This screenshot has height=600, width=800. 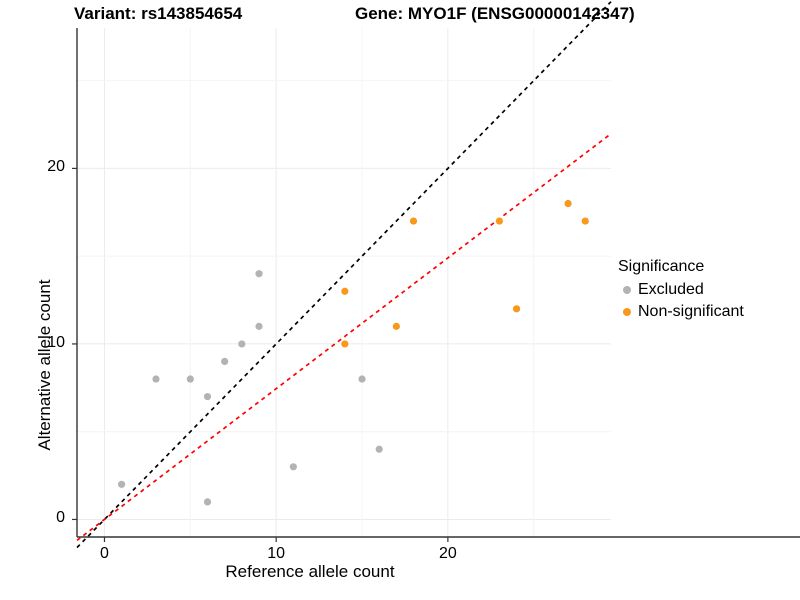 I want to click on x-tick-label: 20, so click(x=447, y=553).